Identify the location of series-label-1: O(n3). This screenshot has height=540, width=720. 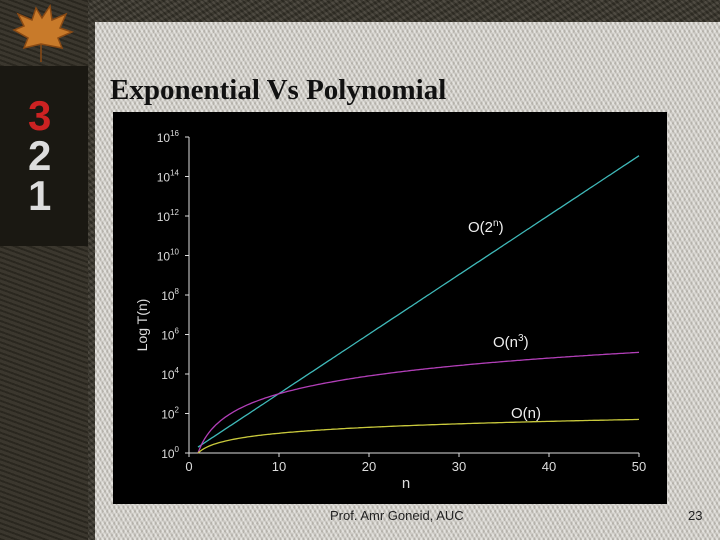
(511, 342).